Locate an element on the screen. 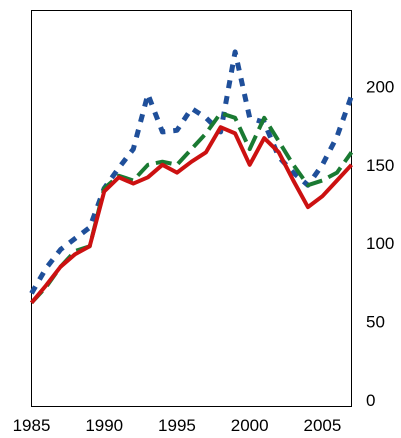  x-tick-label: 1985 is located at coordinates (32, 425).